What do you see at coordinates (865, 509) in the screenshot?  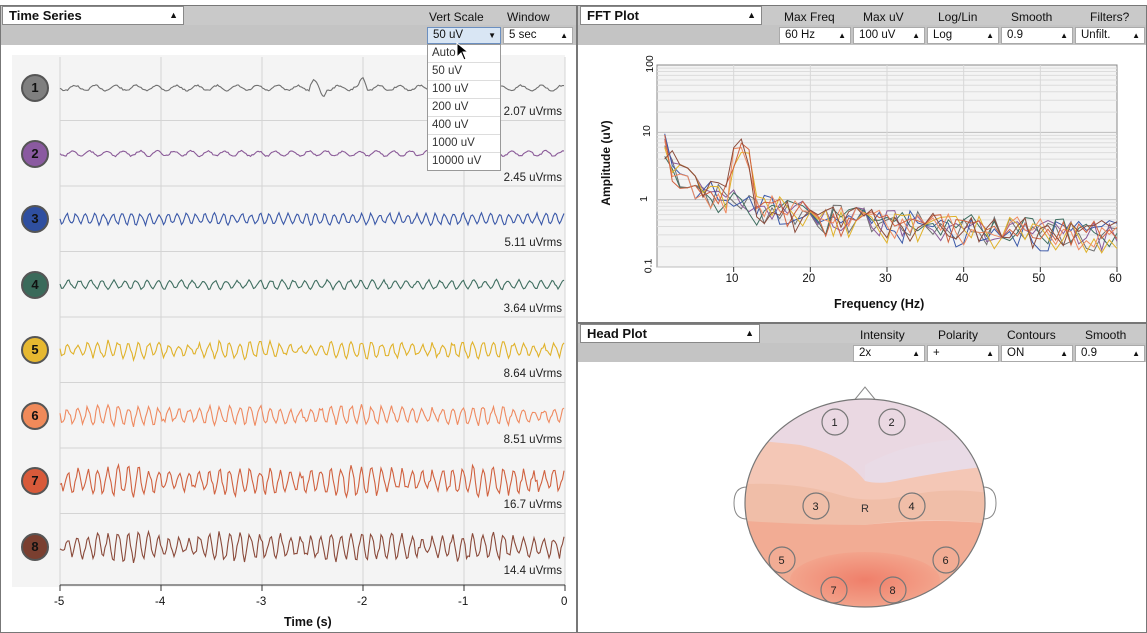 I see `reference-label: R` at bounding box center [865, 509].